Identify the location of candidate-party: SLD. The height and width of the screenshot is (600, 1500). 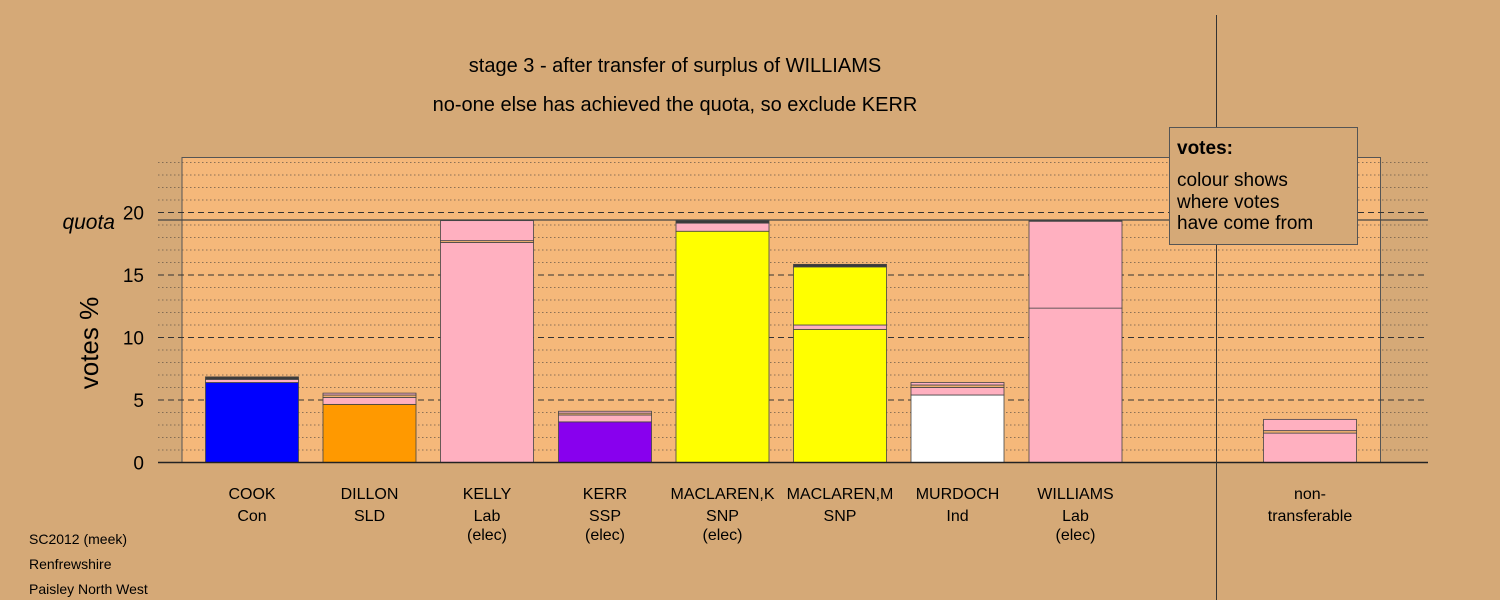
(369, 516).